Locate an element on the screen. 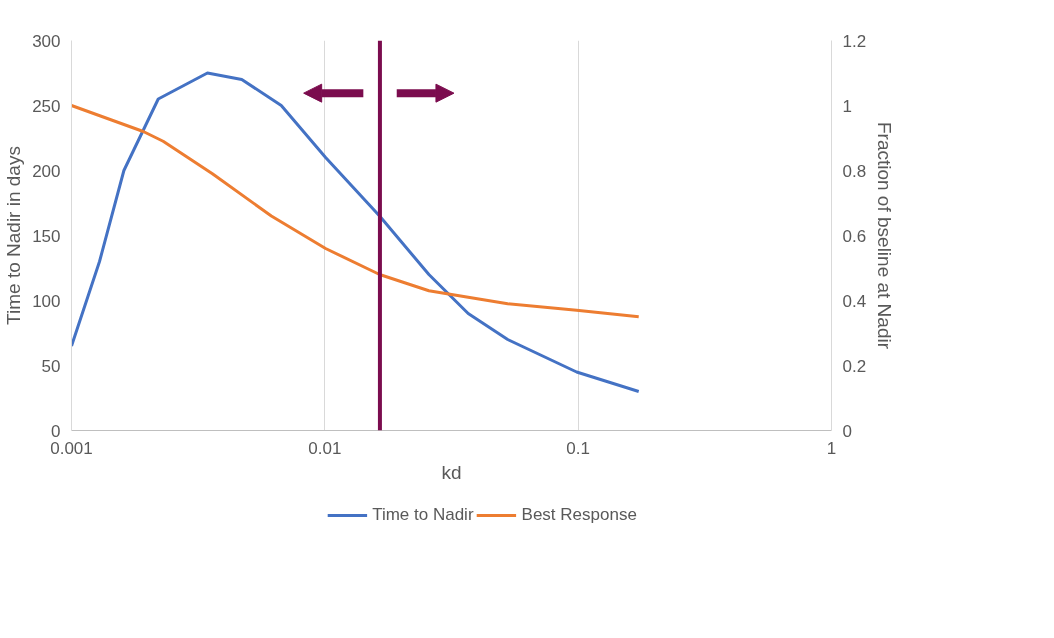  legend-label: Time to Nadir is located at coordinates (423, 515).